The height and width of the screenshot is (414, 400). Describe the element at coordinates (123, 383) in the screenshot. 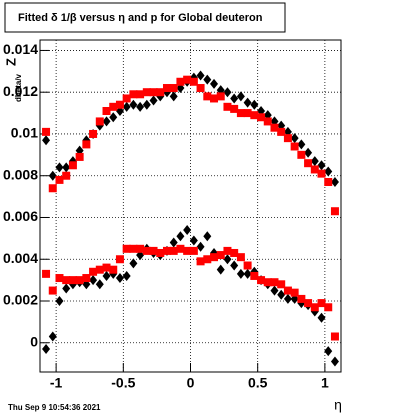

I see `x-tick-label: -0.5` at that location.